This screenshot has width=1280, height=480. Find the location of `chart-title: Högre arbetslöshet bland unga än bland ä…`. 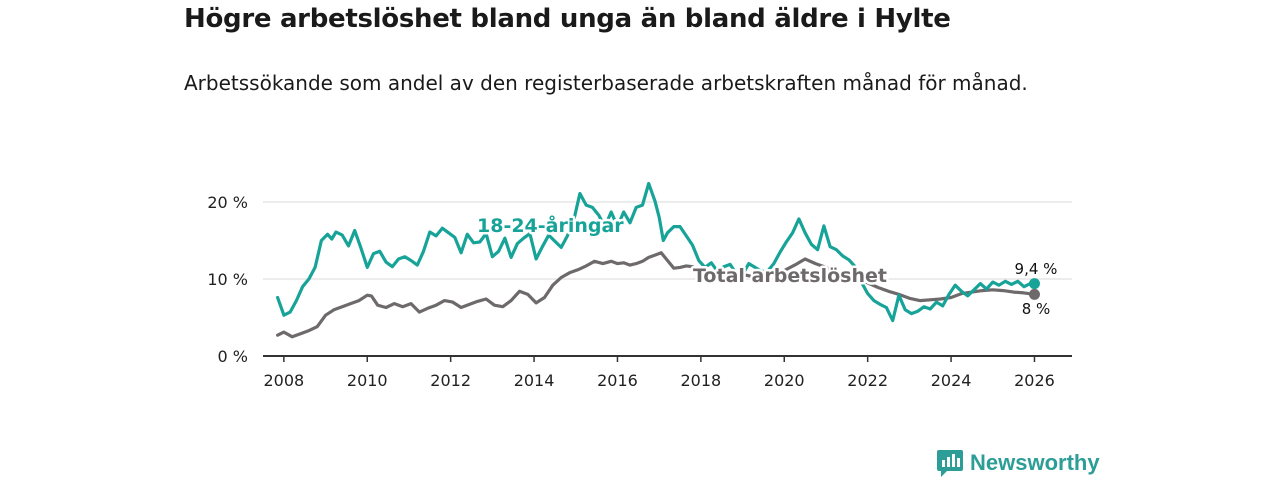

chart-title: Högre arbetslöshet bland unga än bland ä… is located at coordinates (567, 19).